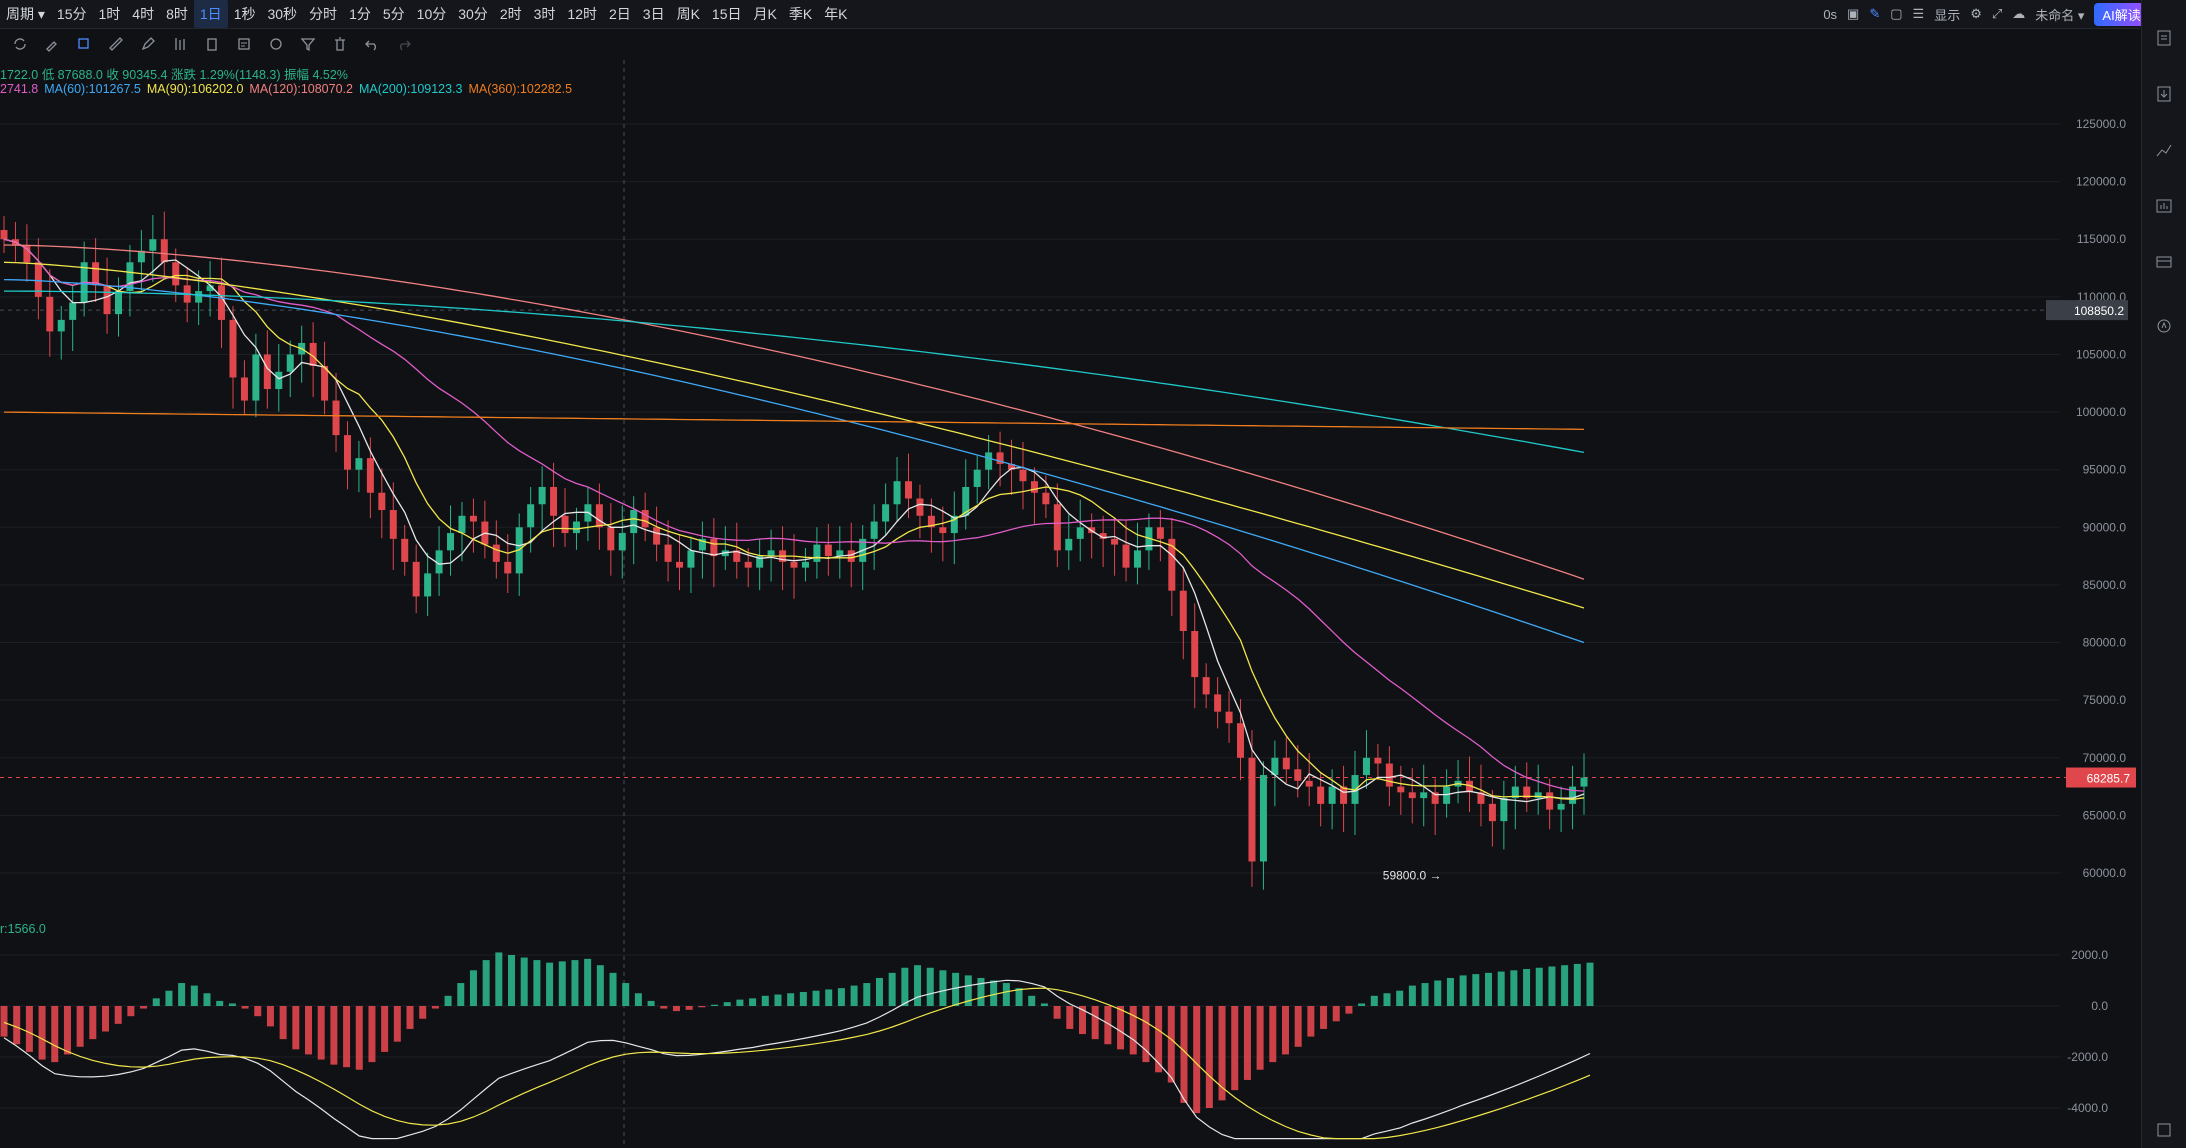 This screenshot has height=1148, width=2186. What do you see at coordinates (2060, 15) in the screenshot?
I see `workspace-dropdown: 未命名 ▾` at bounding box center [2060, 15].